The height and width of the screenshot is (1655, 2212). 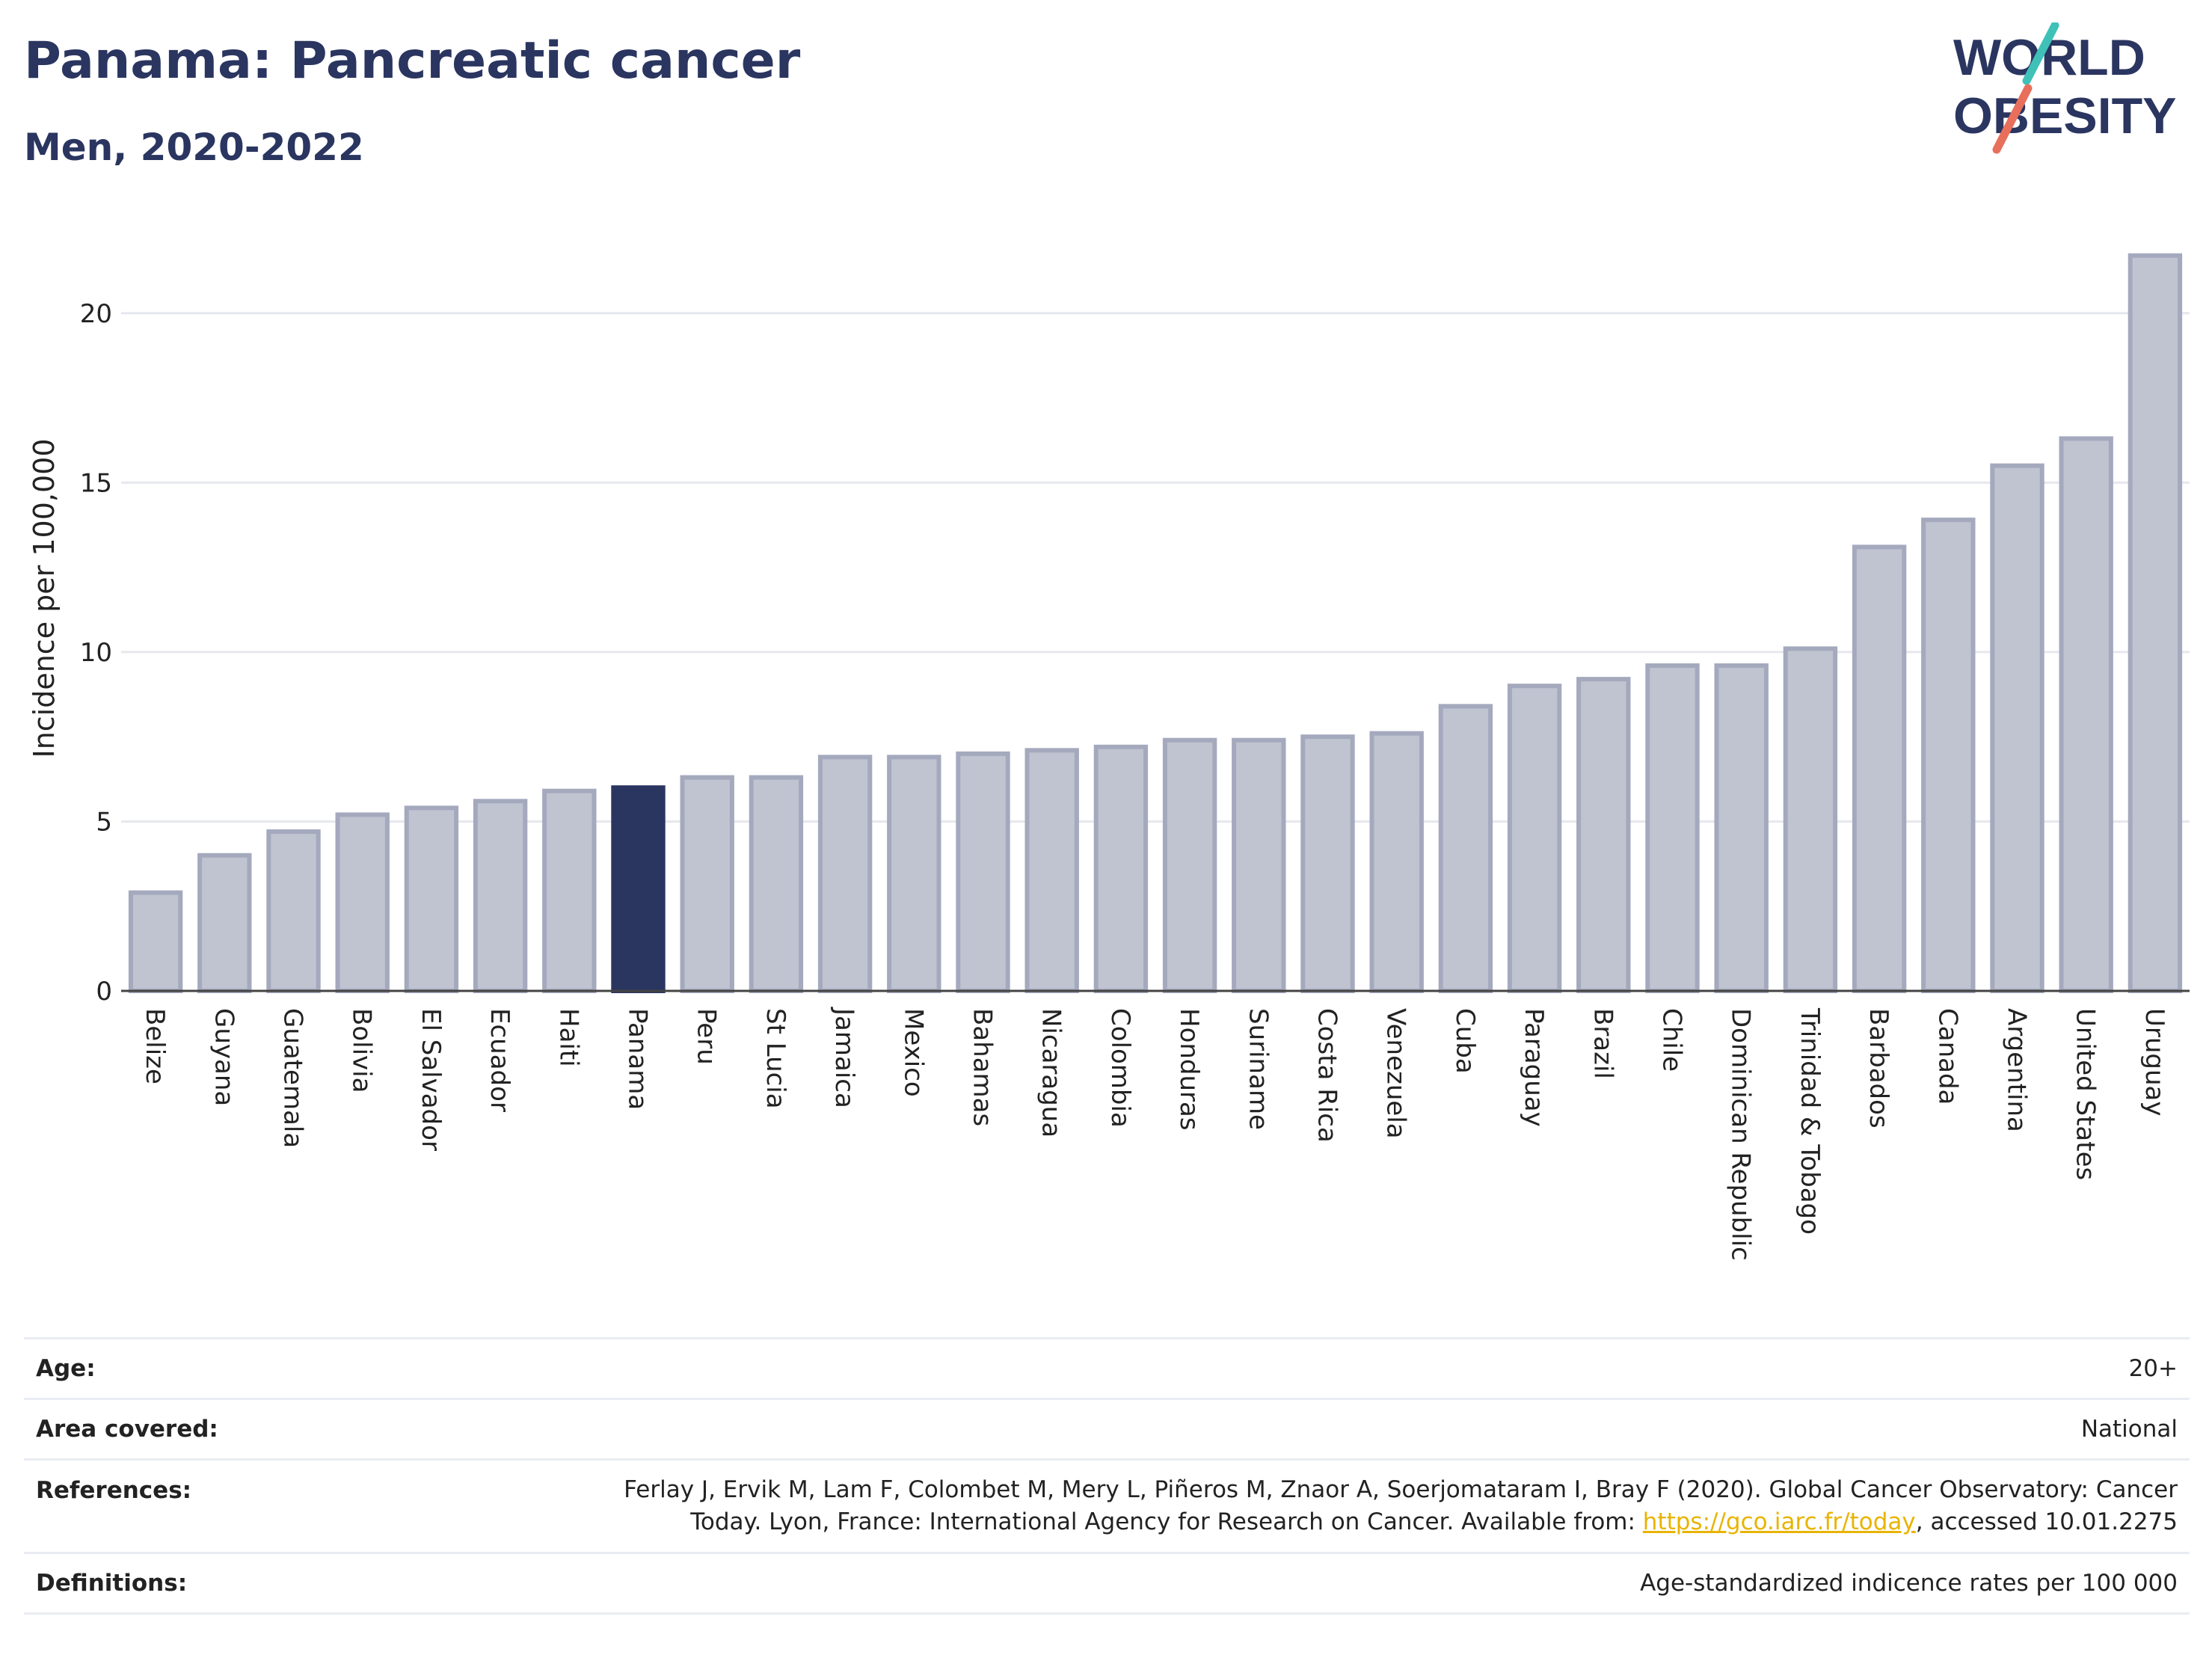 I want to click on bar-costa-rica, so click(x=1327, y=863).